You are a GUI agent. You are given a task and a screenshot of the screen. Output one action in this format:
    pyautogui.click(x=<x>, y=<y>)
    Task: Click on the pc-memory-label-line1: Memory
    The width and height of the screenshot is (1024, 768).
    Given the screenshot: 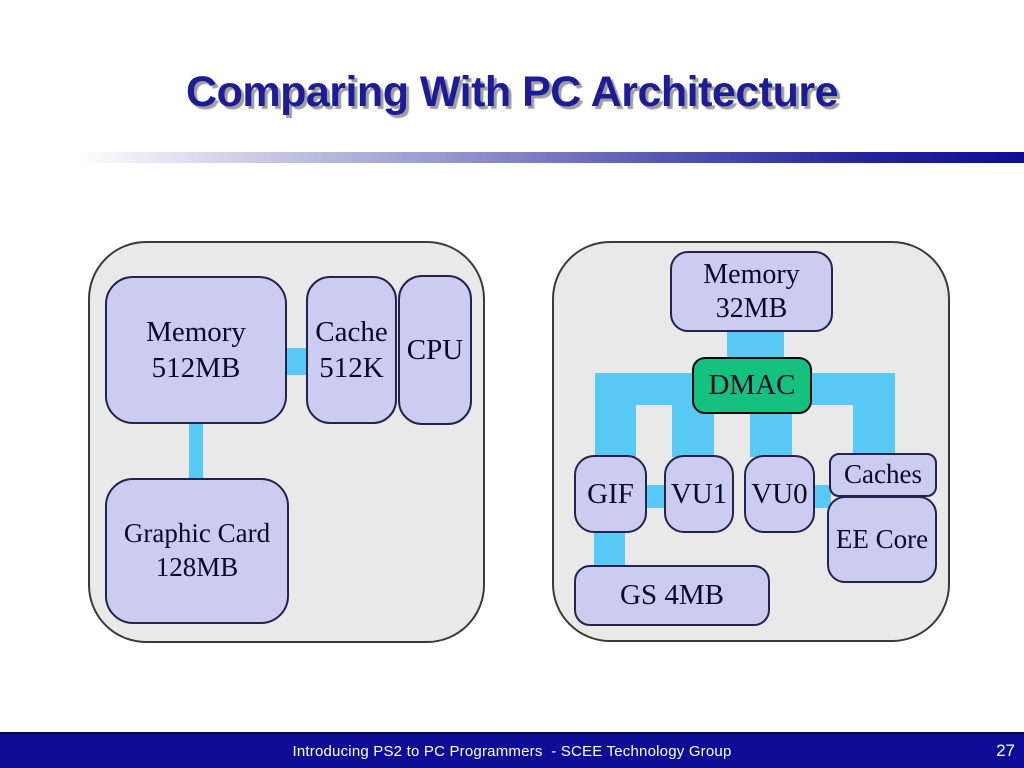 What is the action you would take?
    pyautogui.click(x=196, y=331)
    